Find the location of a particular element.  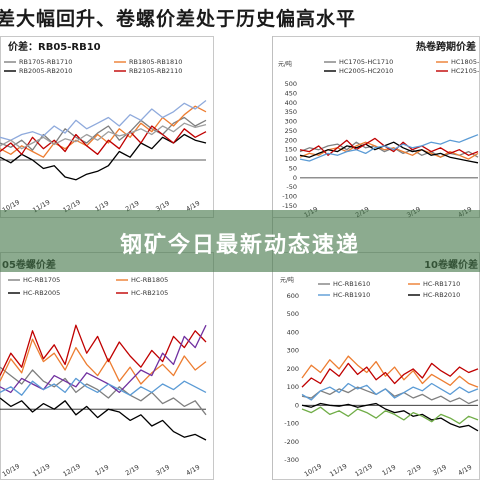

headline: 差大幅回升、卷螺价差处于历史偏高水平 is located at coordinates (240, 18).